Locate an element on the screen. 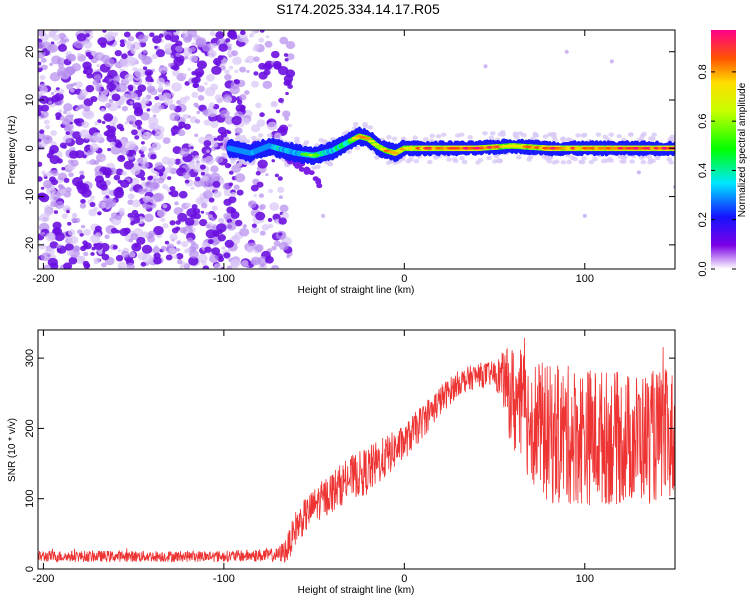 This screenshot has height=600, width=750. y-tick-label: -10 is located at coordinates (30, 197).